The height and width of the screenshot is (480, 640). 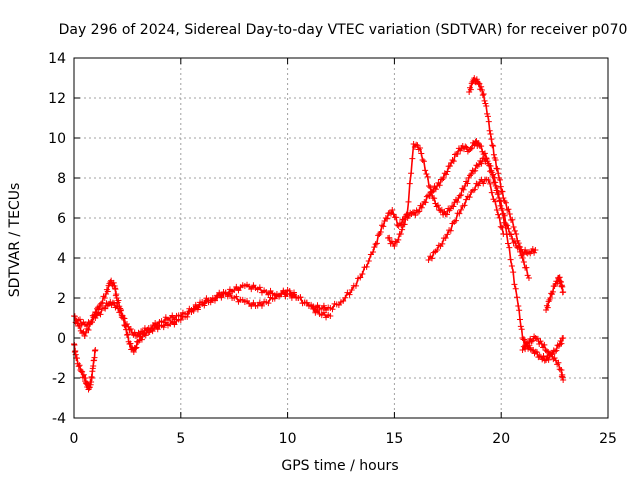 What do you see at coordinates (339, 466) in the screenshot?
I see `x-axis-label: GPS time / hours` at bounding box center [339, 466].